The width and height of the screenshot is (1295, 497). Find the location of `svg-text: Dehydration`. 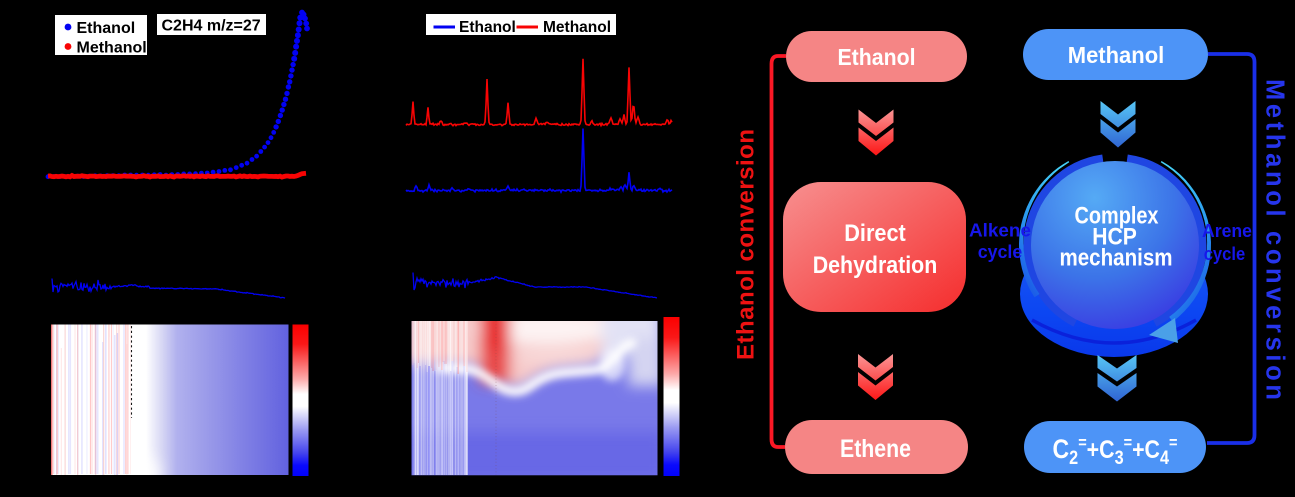

svg-text: Dehydration is located at coordinates (875, 265).